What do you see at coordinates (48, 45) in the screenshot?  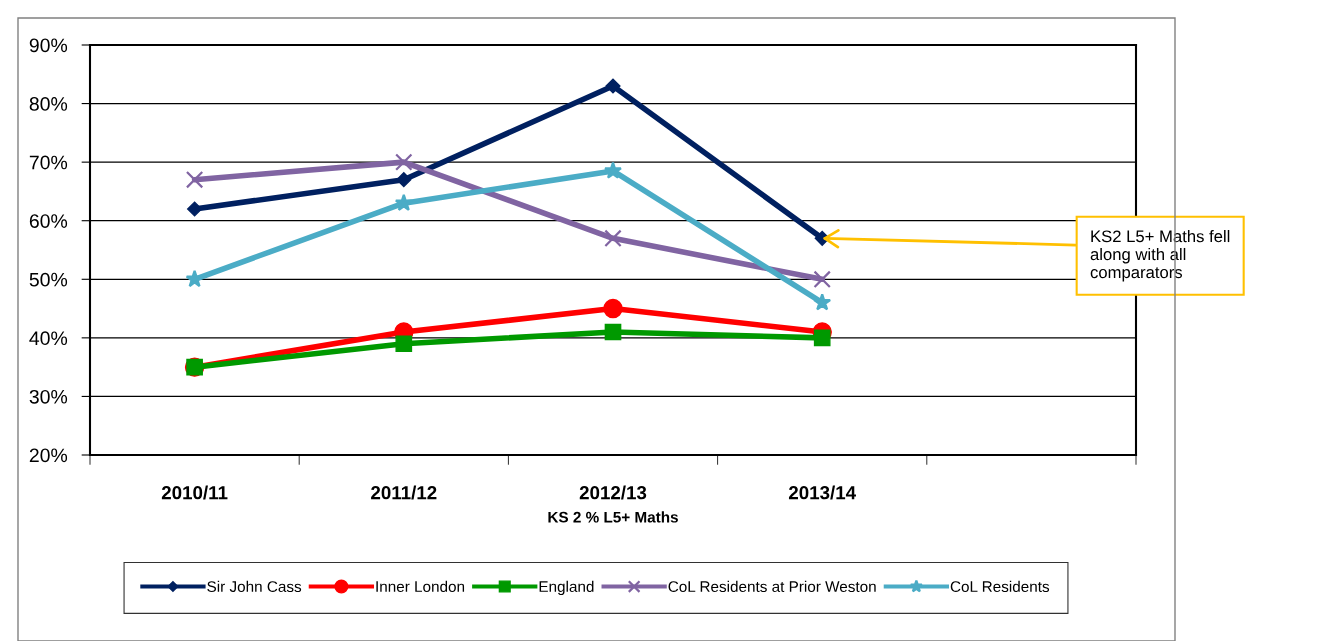 I see `y-tick-label: 90%` at bounding box center [48, 45].